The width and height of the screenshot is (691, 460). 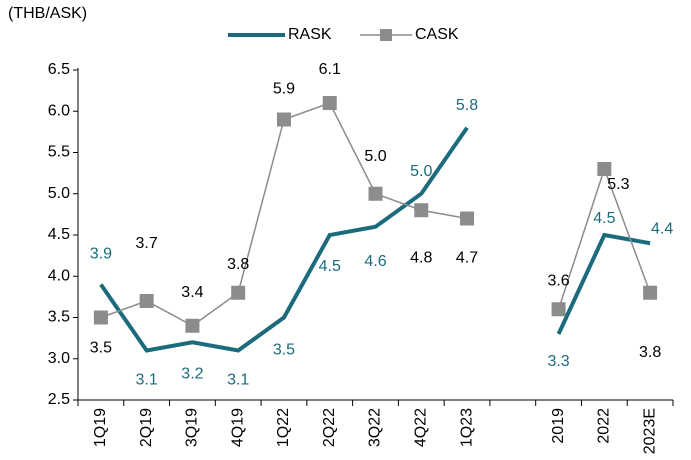 What do you see at coordinates (47, 13) in the screenshot?
I see `unit-label: (THB/ASK)` at bounding box center [47, 13].